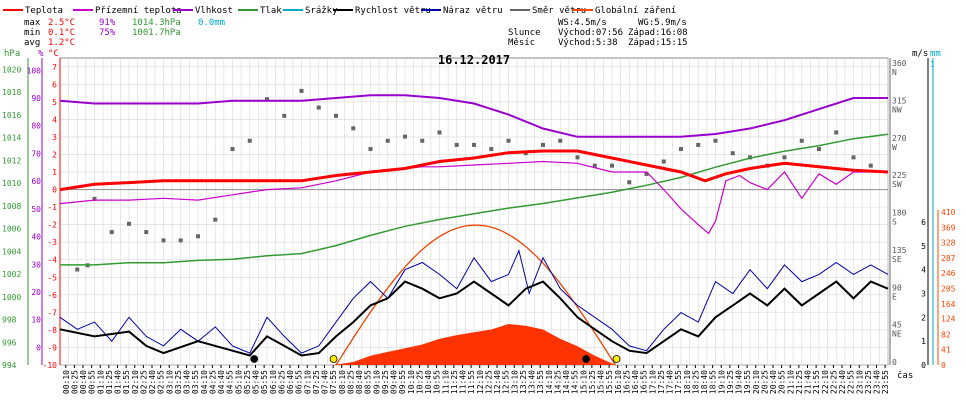  What do you see at coordinates (816, 382) in the screenshot?
I see `time-tick-label: 21:55` at bounding box center [816, 382].